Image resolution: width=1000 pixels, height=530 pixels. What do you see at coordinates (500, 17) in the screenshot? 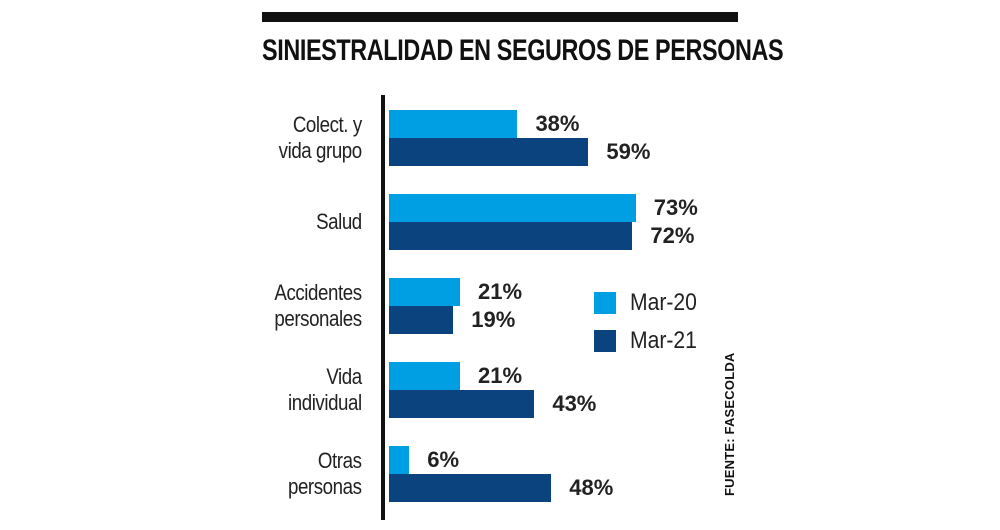
I see `top-rule` at bounding box center [500, 17].